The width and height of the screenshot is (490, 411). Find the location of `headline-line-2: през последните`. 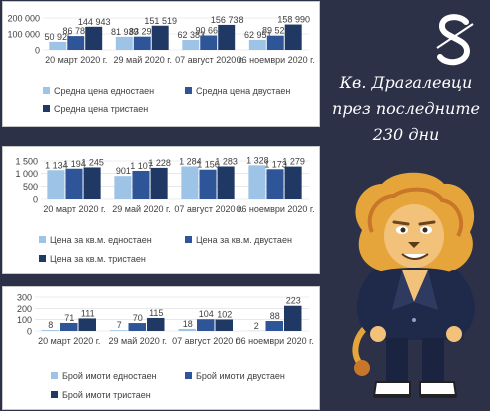

headline-line-2: през последните is located at coordinates (405, 108).